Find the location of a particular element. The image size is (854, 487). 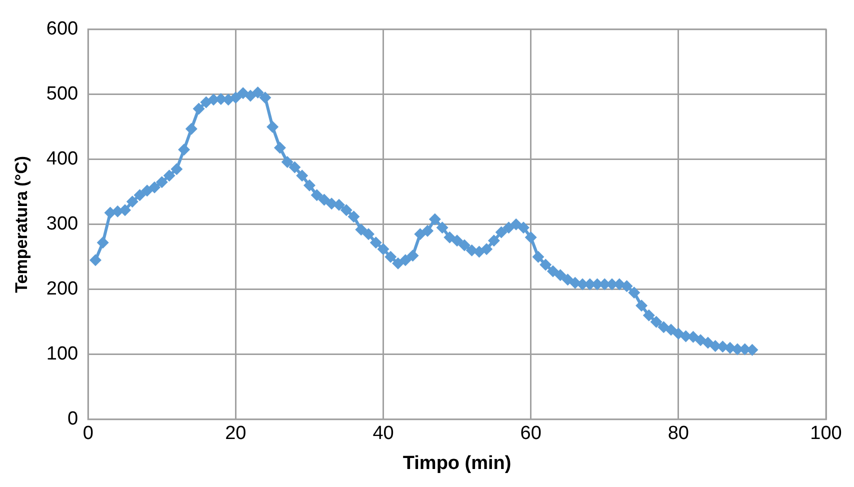

y-tick-label: 0 is located at coordinates (73, 419).